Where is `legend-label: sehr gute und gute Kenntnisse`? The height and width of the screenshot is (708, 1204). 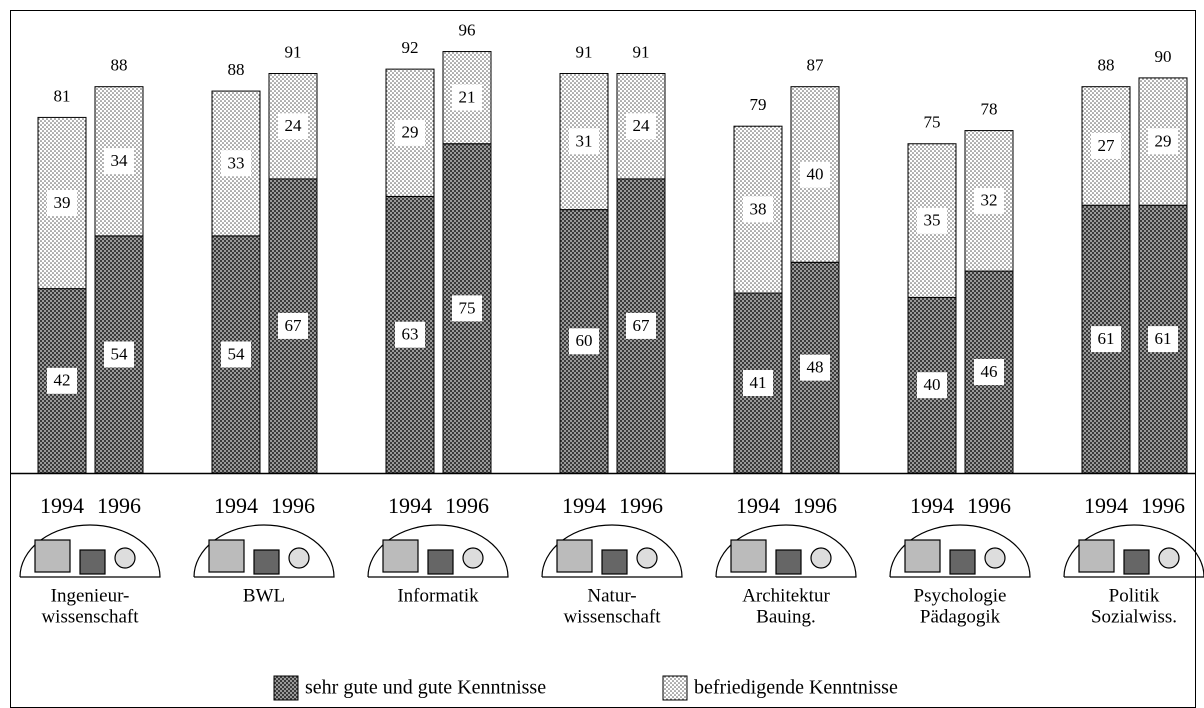
legend-label: sehr gute und gute Kenntnisse is located at coordinates (425, 688).